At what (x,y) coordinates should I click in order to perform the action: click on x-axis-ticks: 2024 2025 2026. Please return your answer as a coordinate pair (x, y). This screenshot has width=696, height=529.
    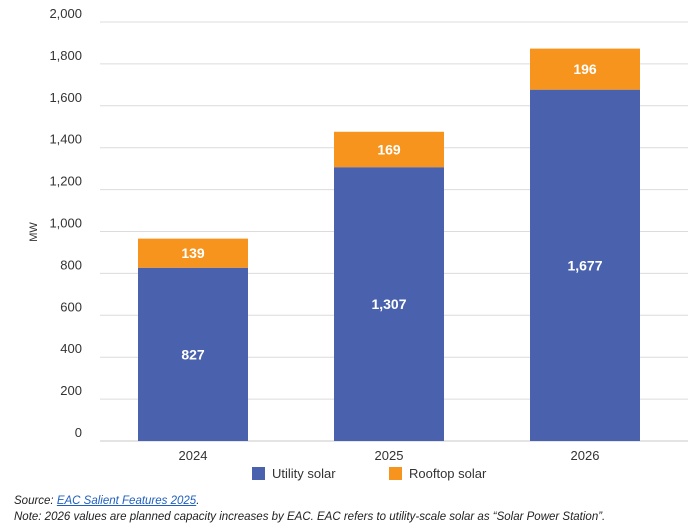
    Looking at the image, I should click on (389, 455).